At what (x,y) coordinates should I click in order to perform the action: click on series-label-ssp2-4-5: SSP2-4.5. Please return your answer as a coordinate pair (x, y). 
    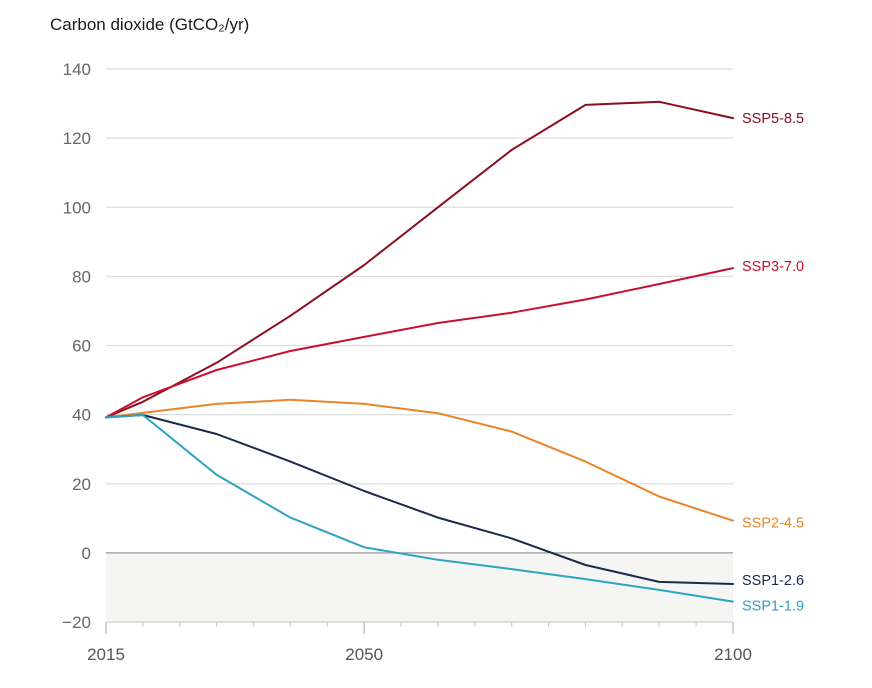
    Looking at the image, I should click on (773, 524).